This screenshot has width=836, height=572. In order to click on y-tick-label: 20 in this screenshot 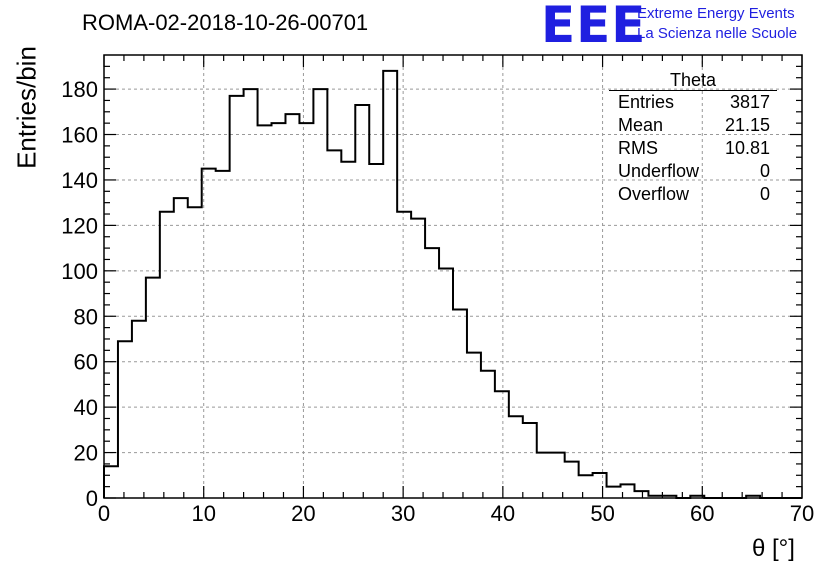, I will do `click(86, 453)`.